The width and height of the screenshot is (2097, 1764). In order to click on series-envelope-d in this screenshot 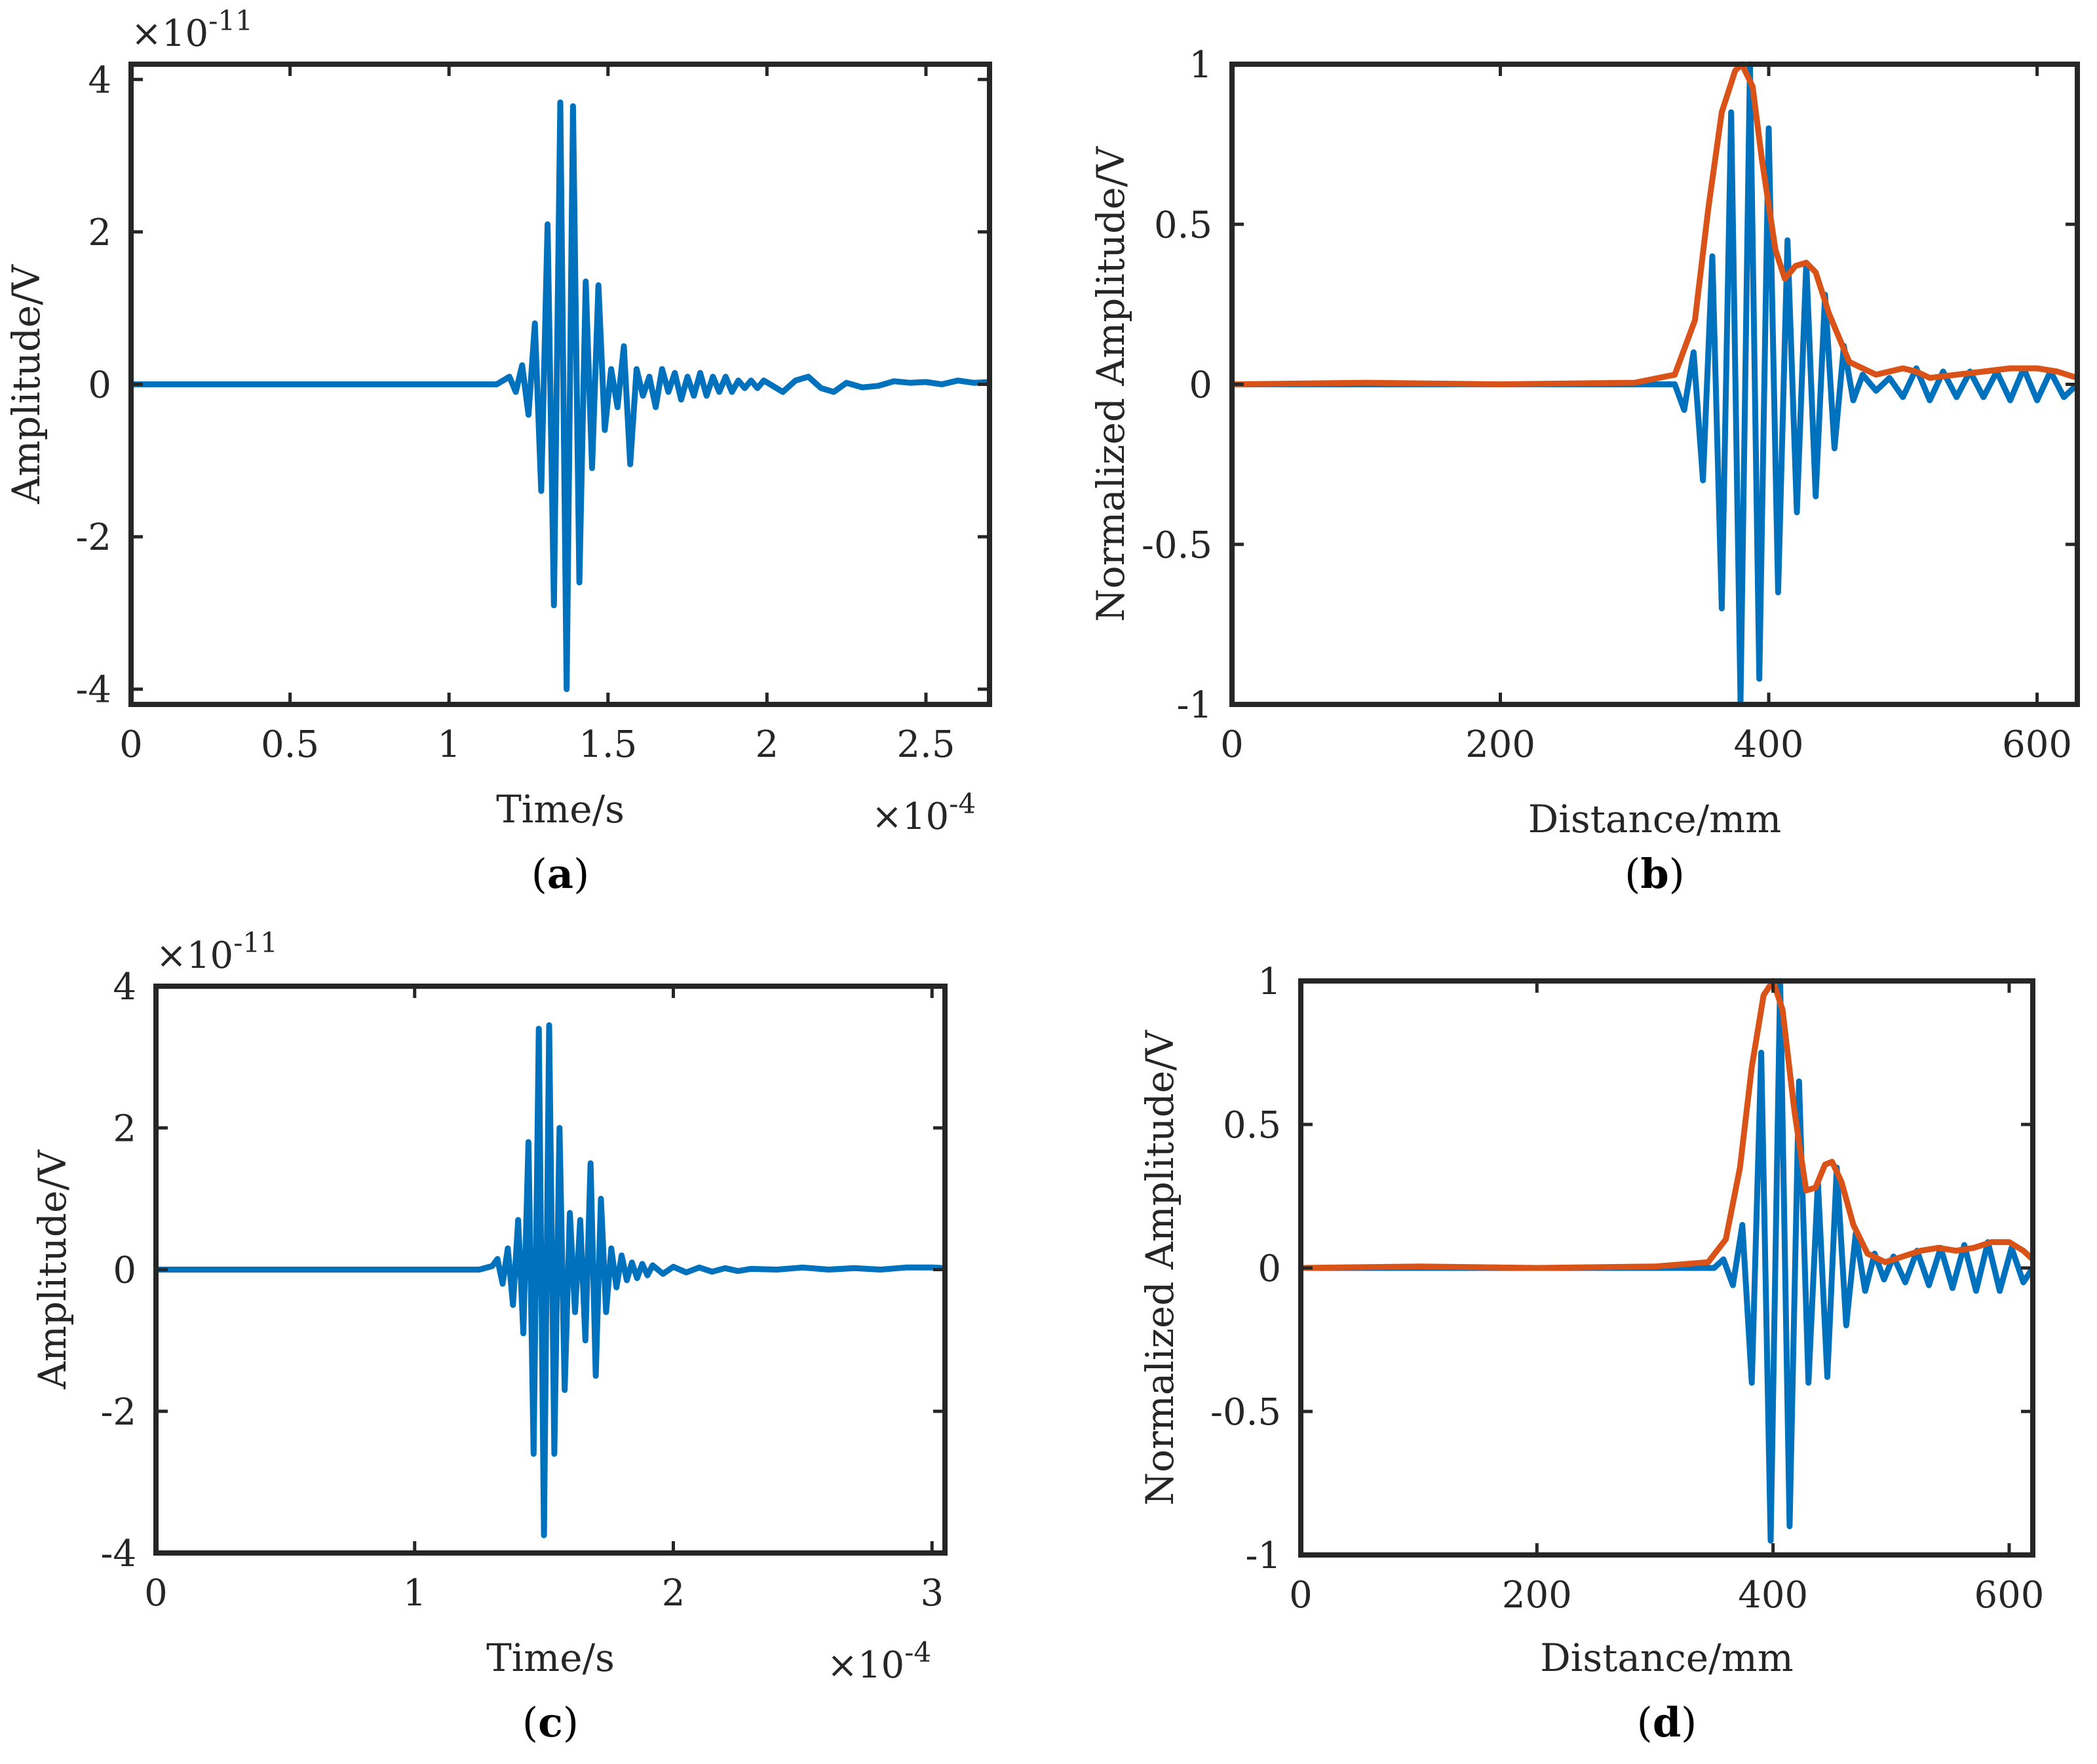, I will do `click(1667, 1124)`.